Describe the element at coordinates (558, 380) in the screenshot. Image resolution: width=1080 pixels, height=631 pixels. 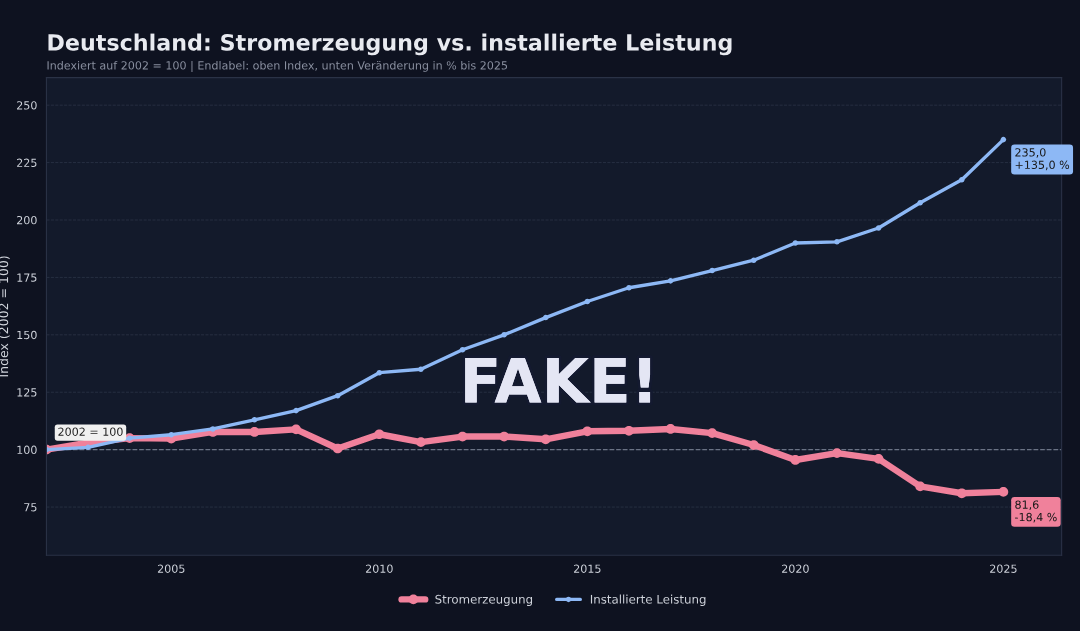
I see `annotation: FAKE!` at that location.